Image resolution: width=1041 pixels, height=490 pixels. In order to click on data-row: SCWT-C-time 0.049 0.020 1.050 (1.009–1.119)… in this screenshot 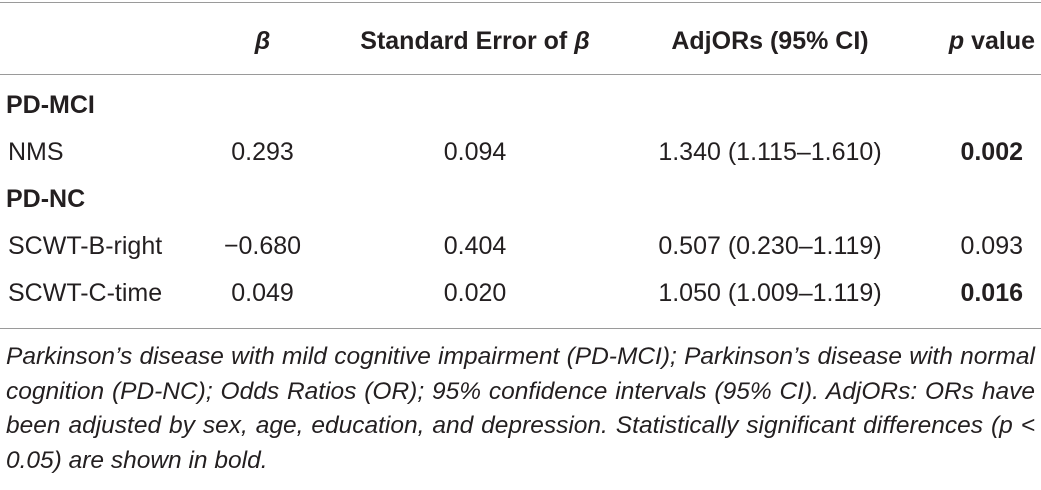, I will do `click(520, 293)`.